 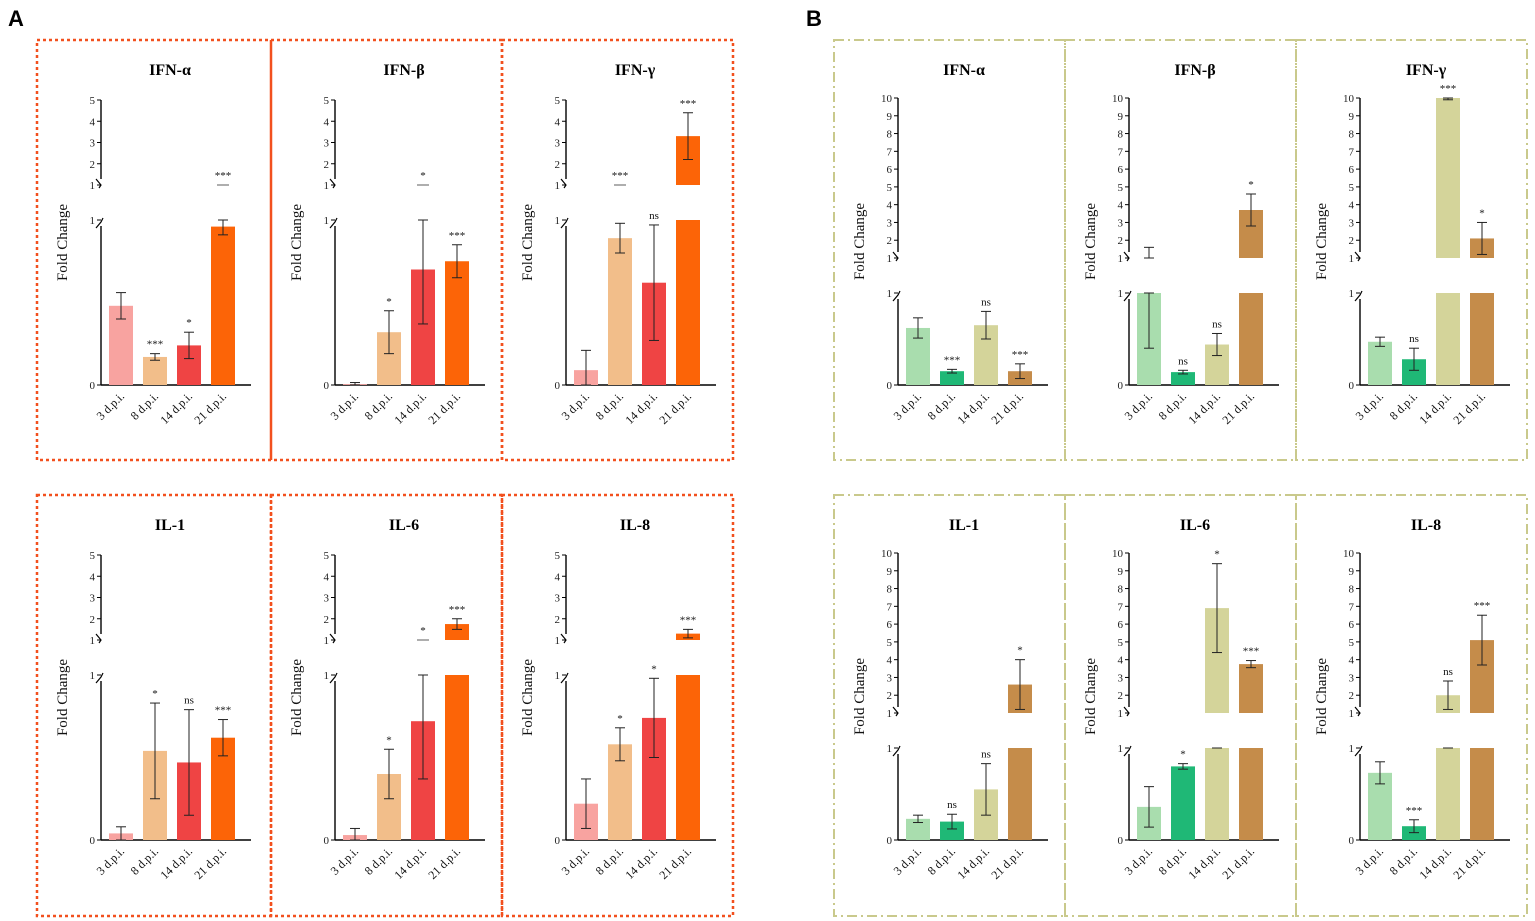 What do you see at coordinates (403, 70) in the screenshot?
I see `chart-title: IFN-β` at bounding box center [403, 70].